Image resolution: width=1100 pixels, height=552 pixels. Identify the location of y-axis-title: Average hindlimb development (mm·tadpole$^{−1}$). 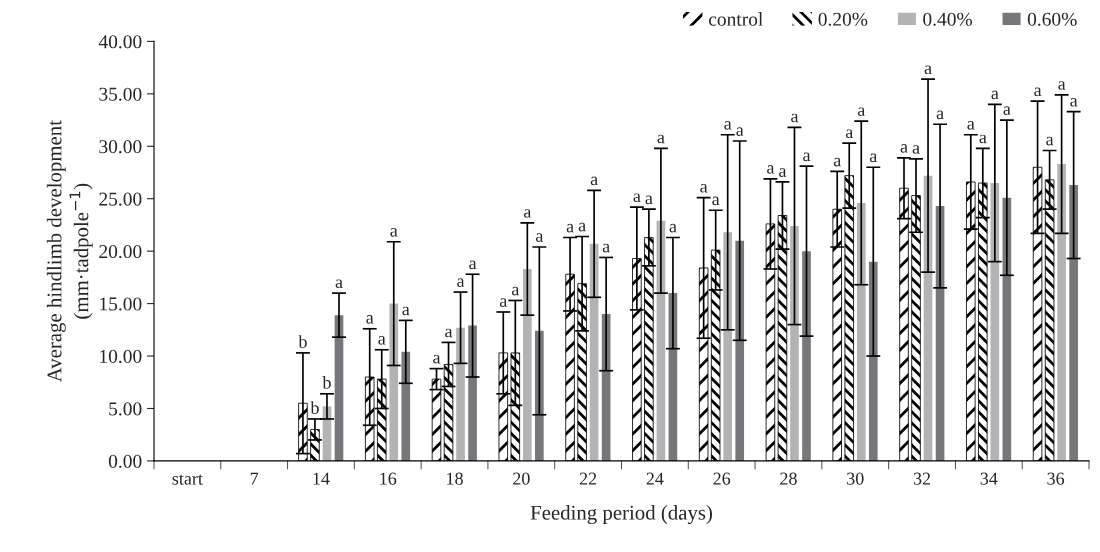
(69, 251).